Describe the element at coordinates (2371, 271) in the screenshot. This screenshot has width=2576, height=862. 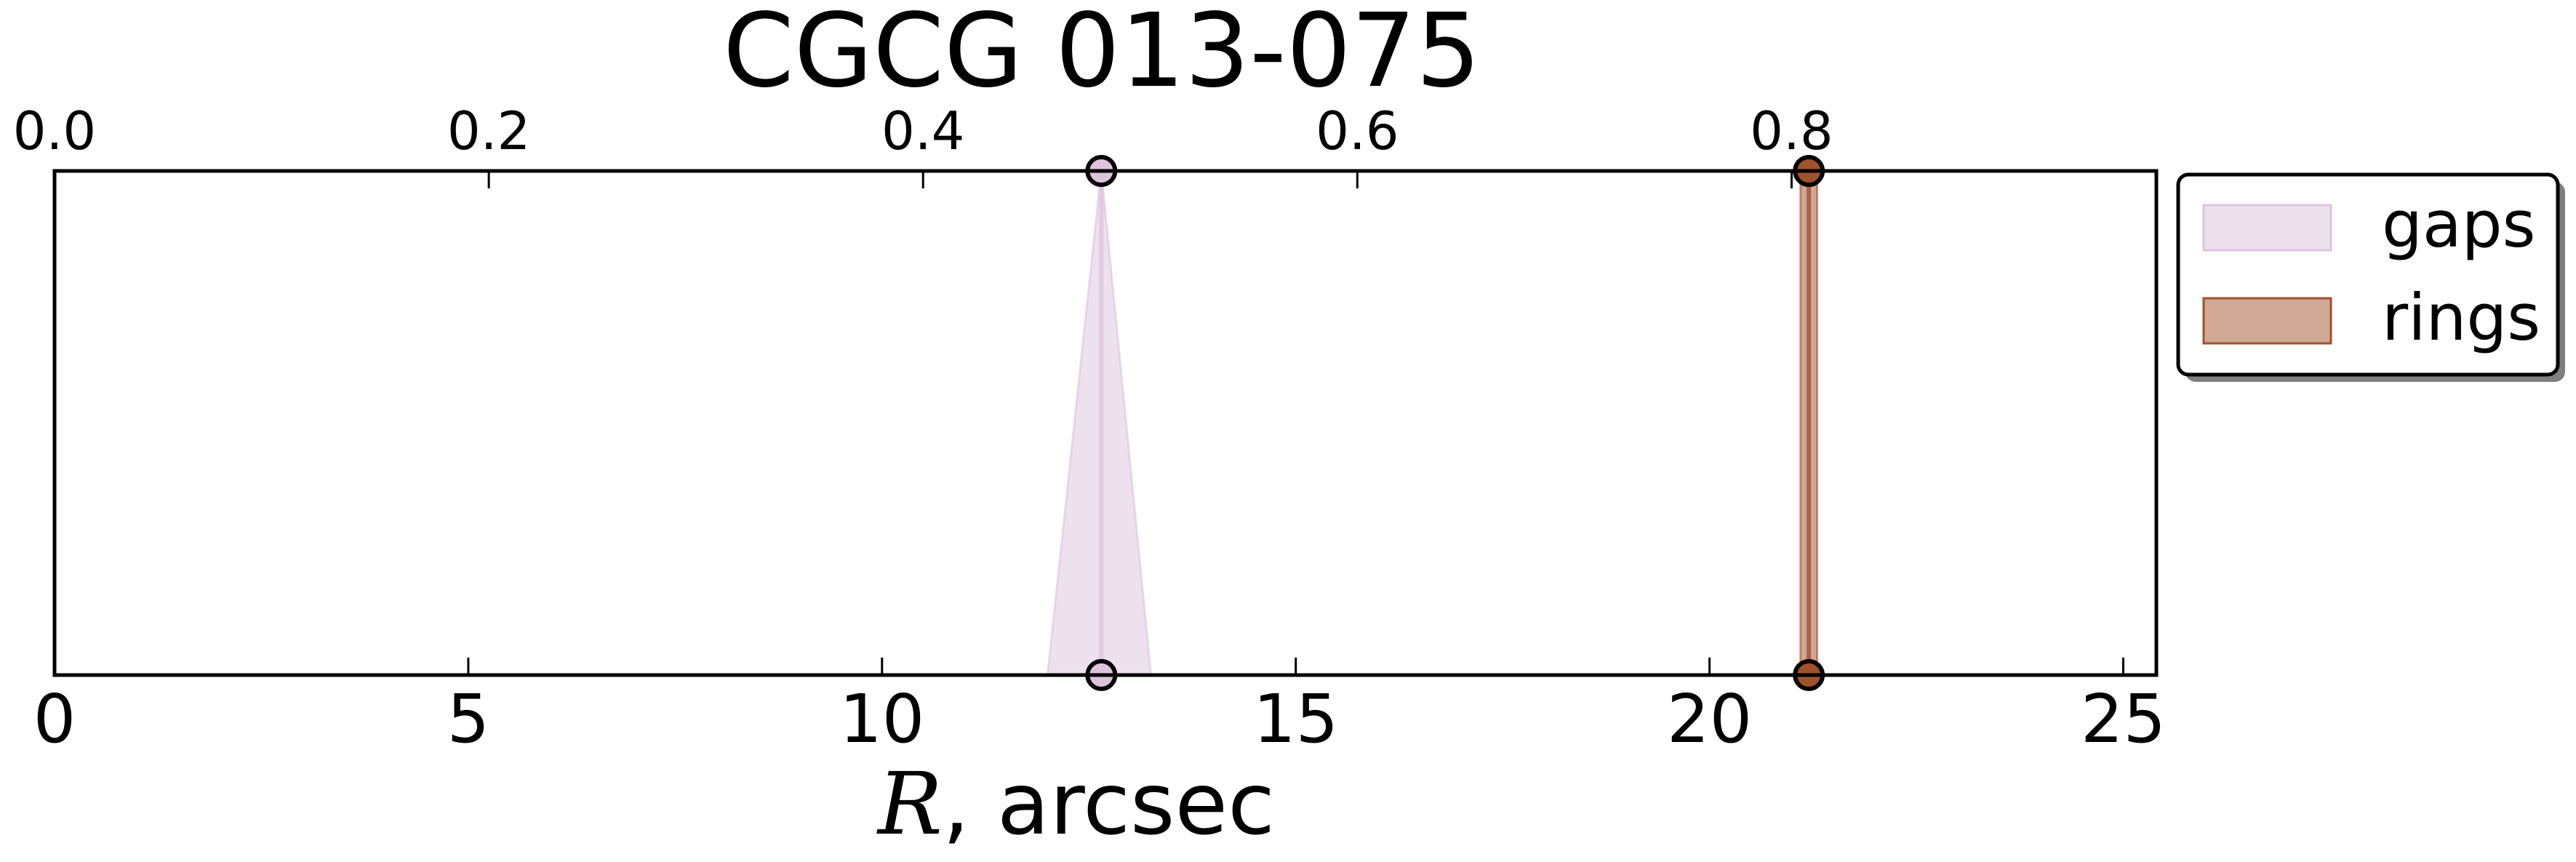
I see `legend-entries: gaps rings` at that location.